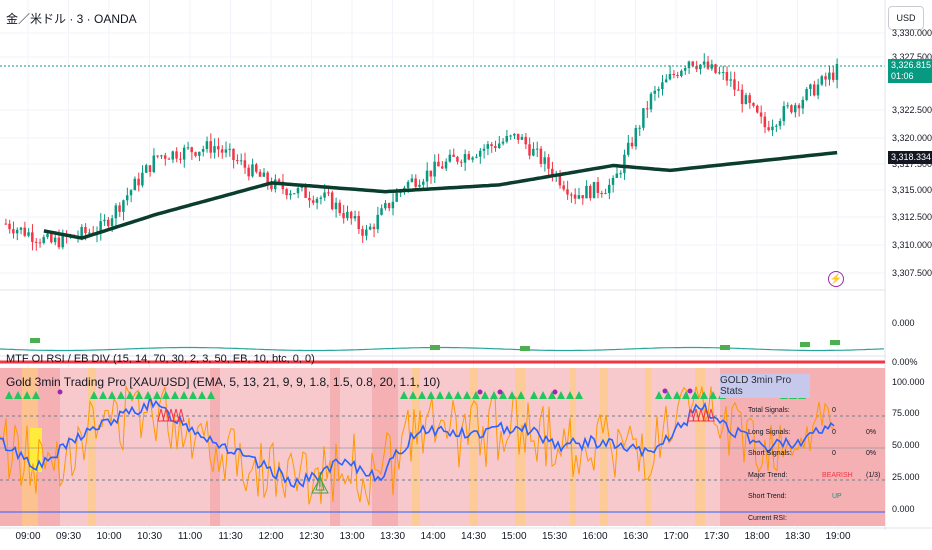 This screenshot has width=932, height=550. I want to click on stats-row-label: Major Trend:, so click(768, 475).